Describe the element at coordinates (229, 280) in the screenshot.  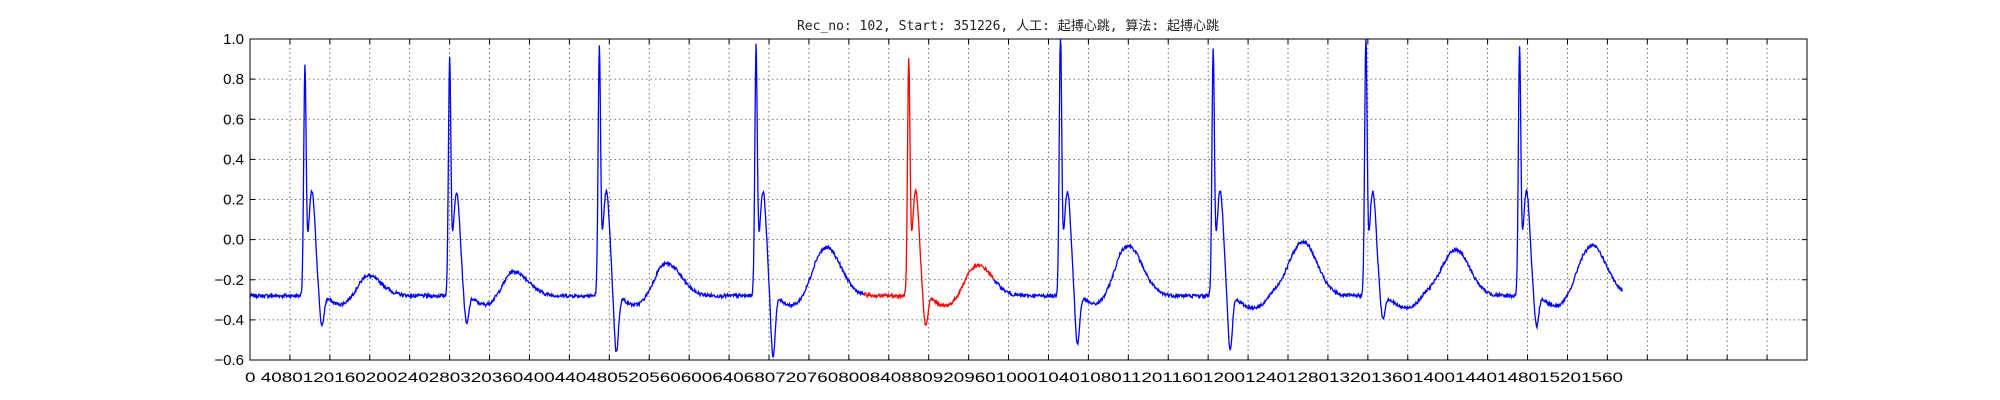
I see `y-tick-label: −0.2` at that location.